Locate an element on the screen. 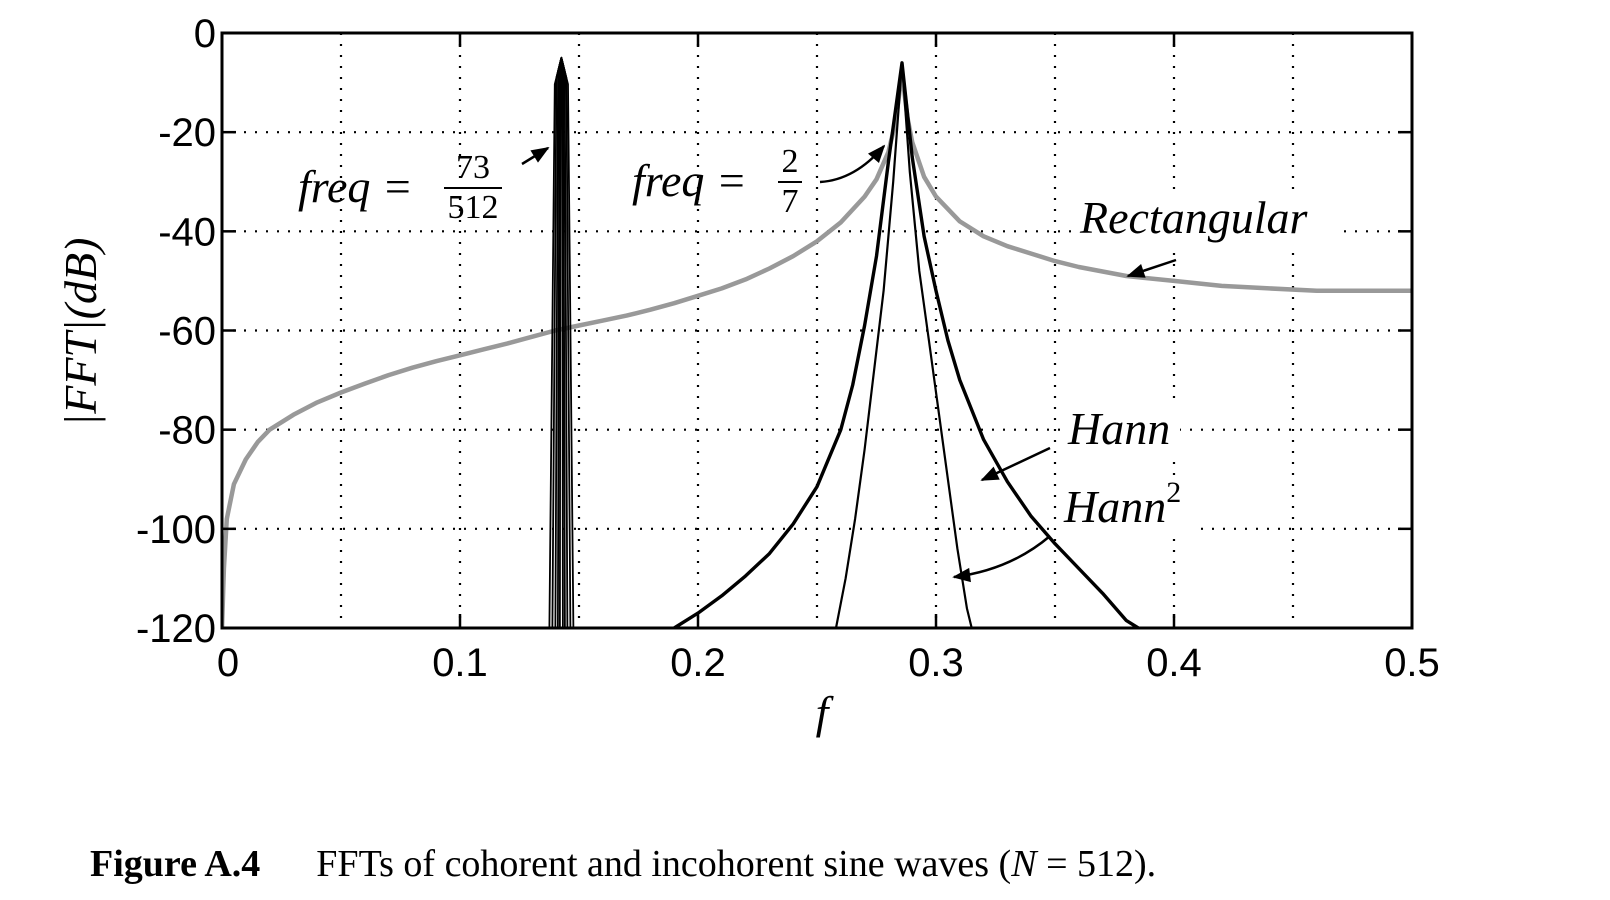  series-hann2 is located at coordinates (903, 344).